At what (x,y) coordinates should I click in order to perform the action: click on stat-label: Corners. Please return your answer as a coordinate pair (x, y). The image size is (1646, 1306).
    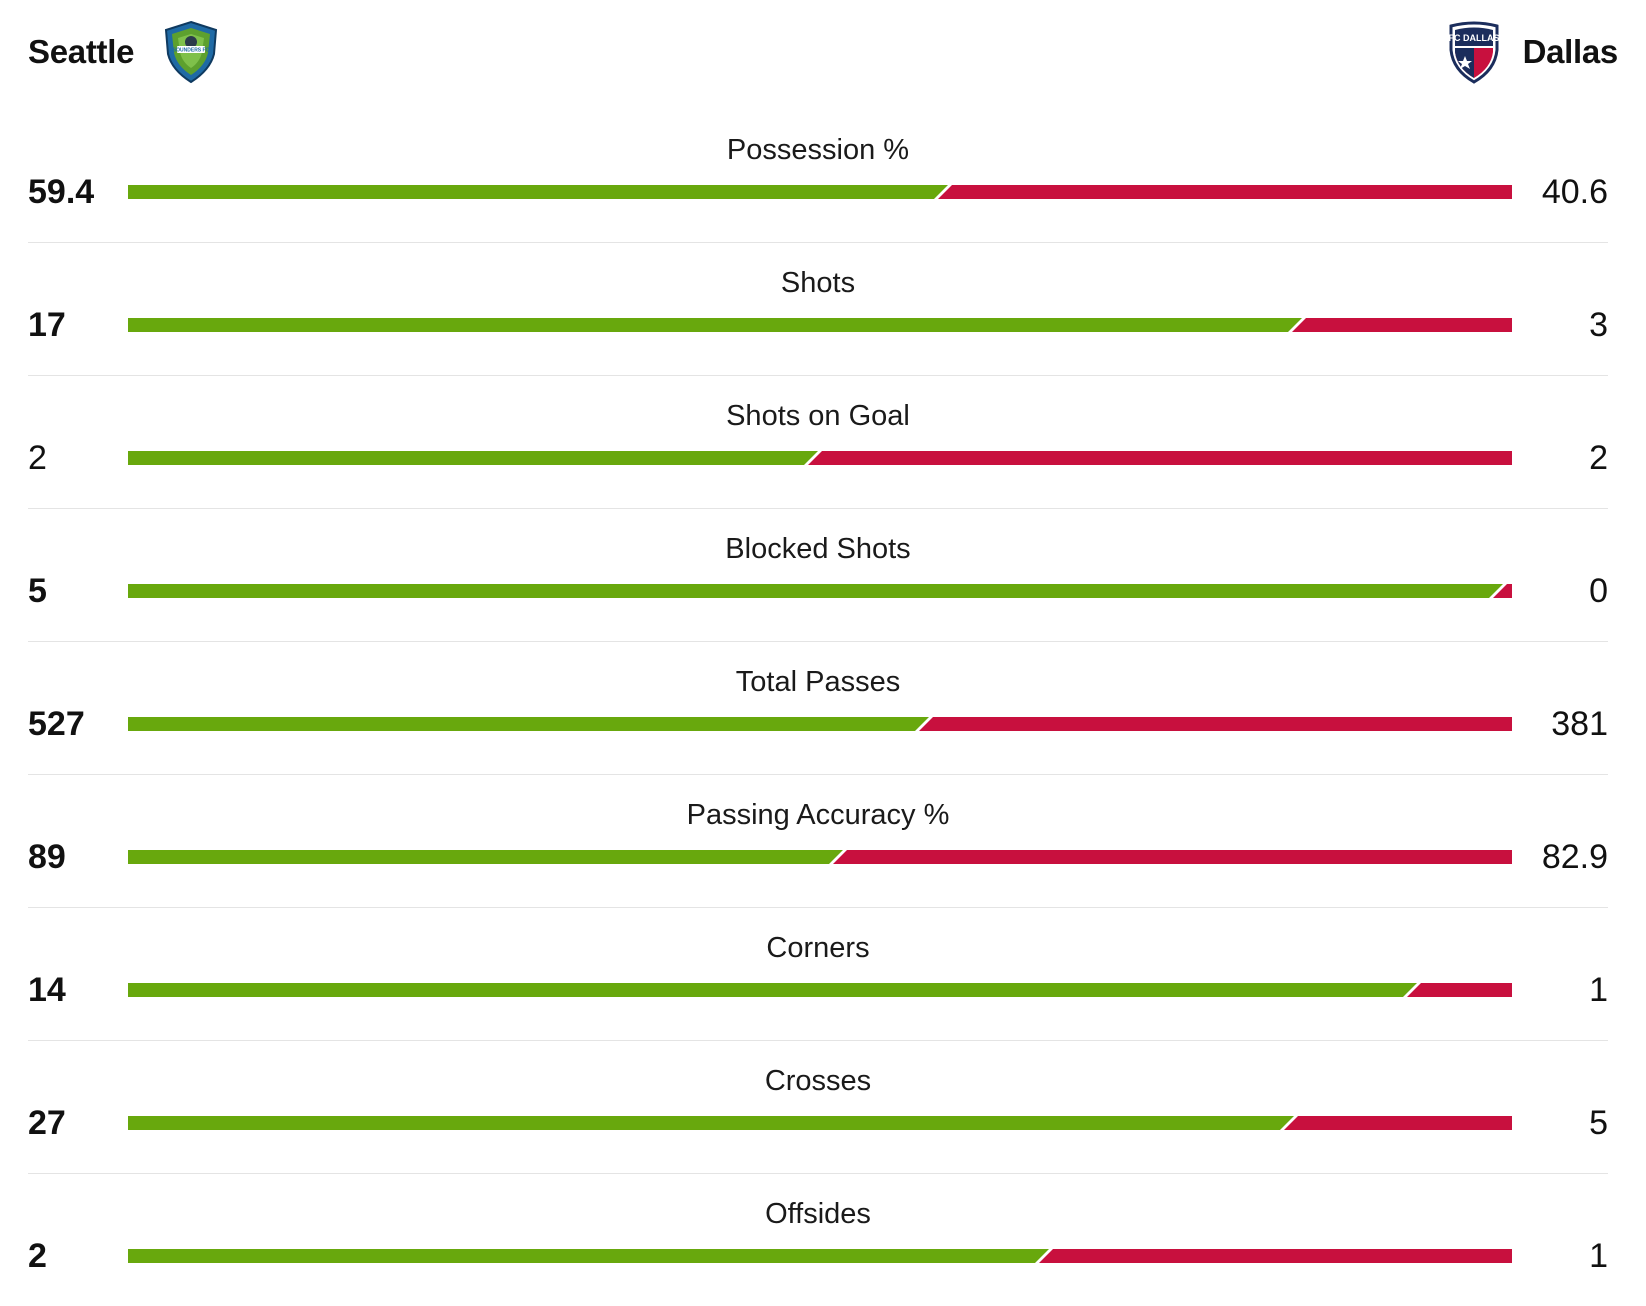
    Looking at the image, I should click on (818, 948).